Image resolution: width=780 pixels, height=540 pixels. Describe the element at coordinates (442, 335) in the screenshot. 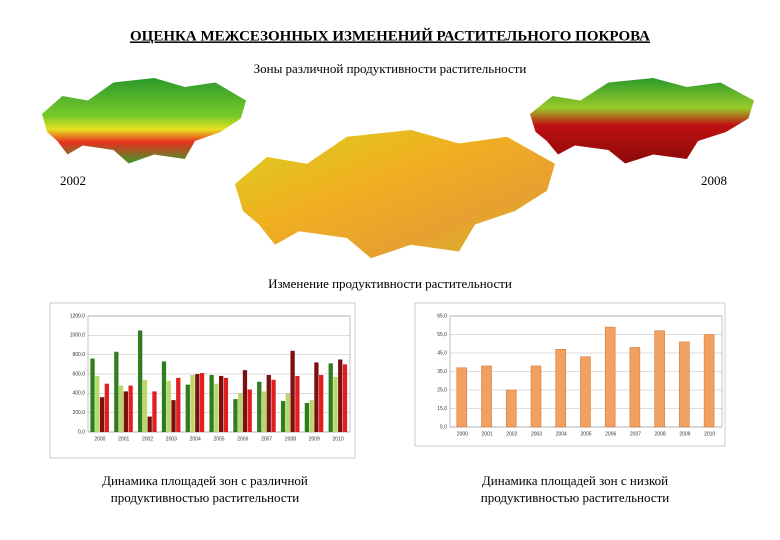

I see `y-tick-label: 55,0` at that location.